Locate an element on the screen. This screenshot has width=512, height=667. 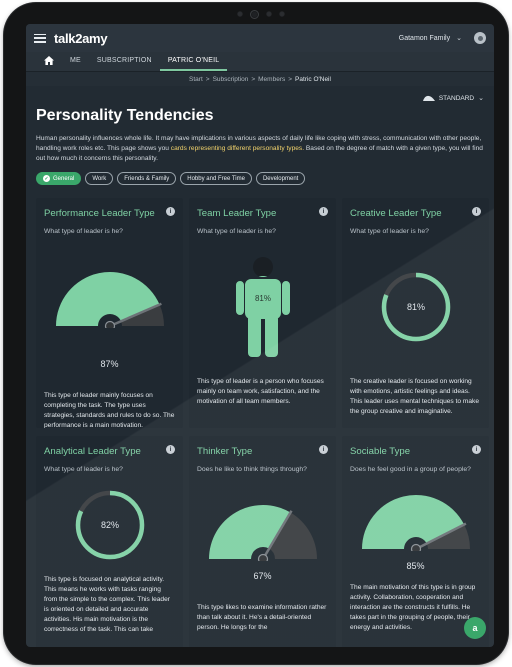
breadcrumb-subscription: Subscription is located at coordinates (230, 79).